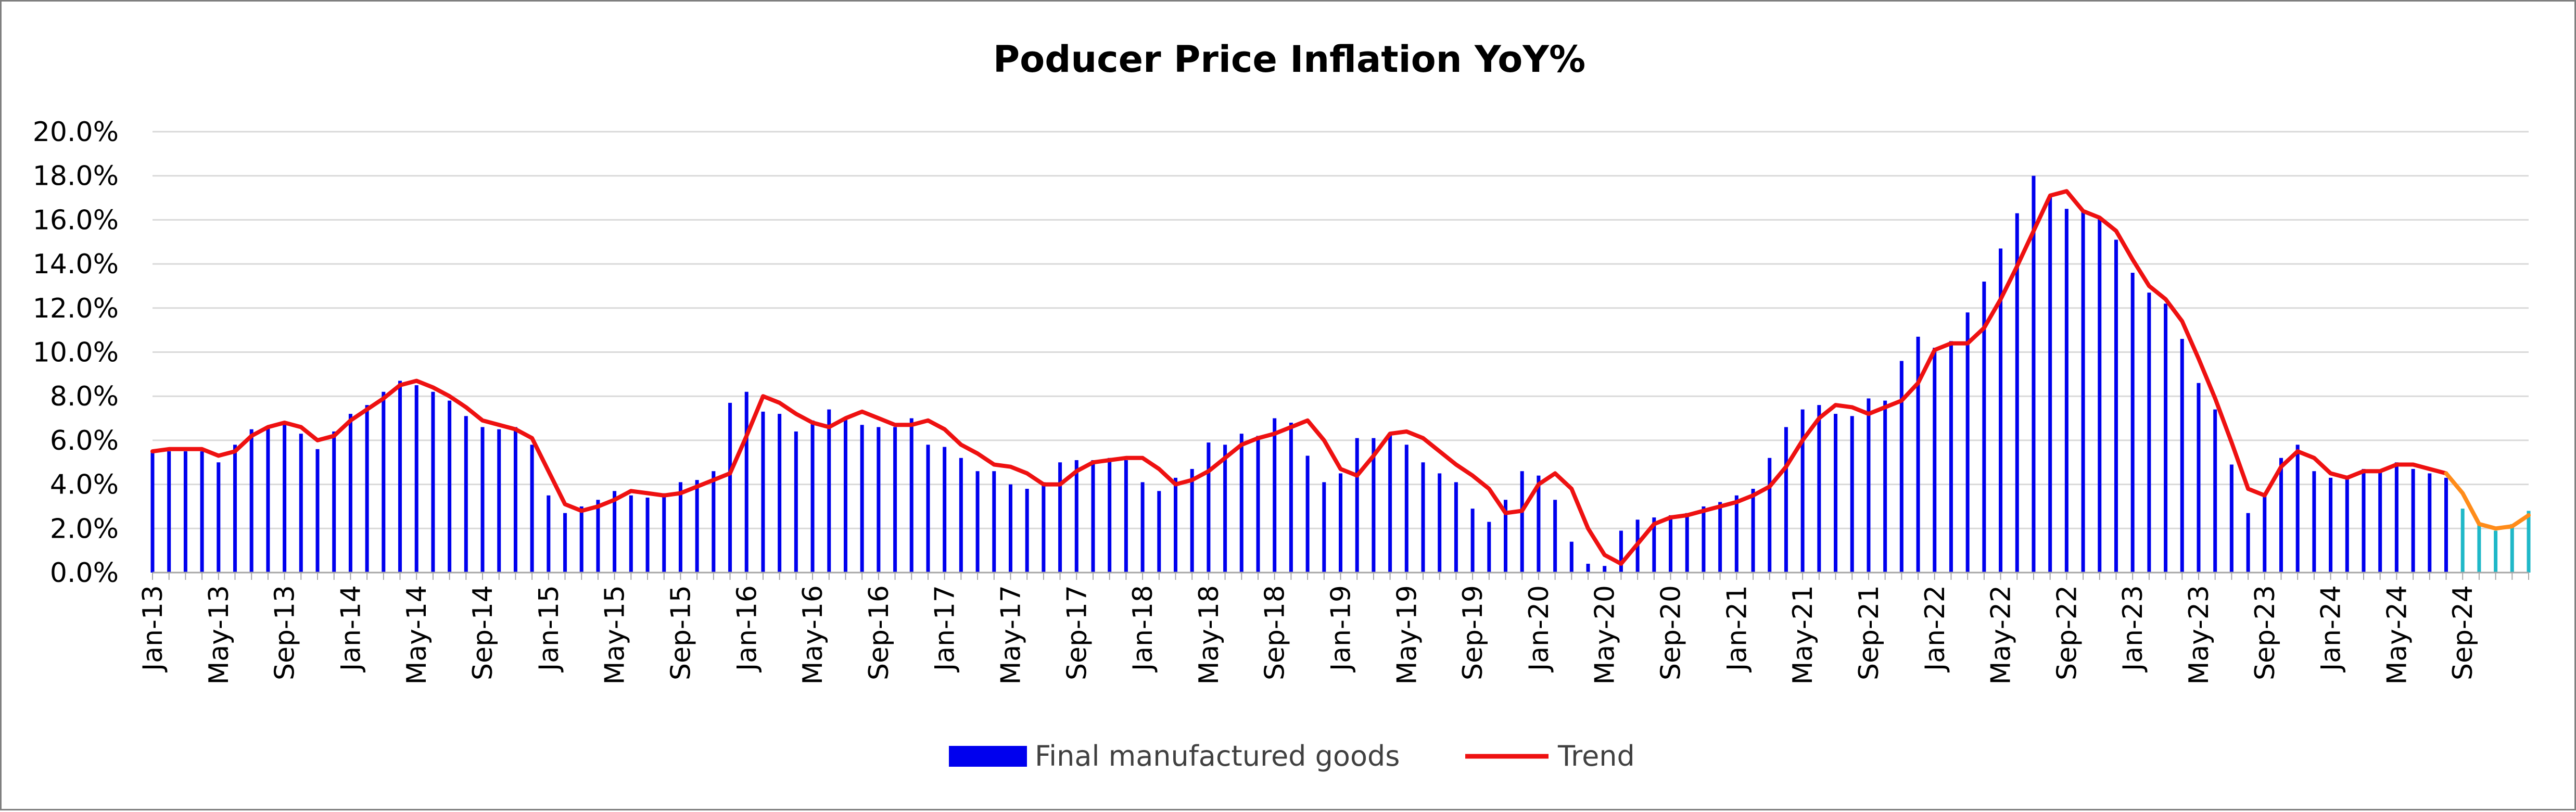 This screenshot has height=812, width=2576. Describe the element at coordinates (1340, 576) in the screenshot. I see `axes` at that location.